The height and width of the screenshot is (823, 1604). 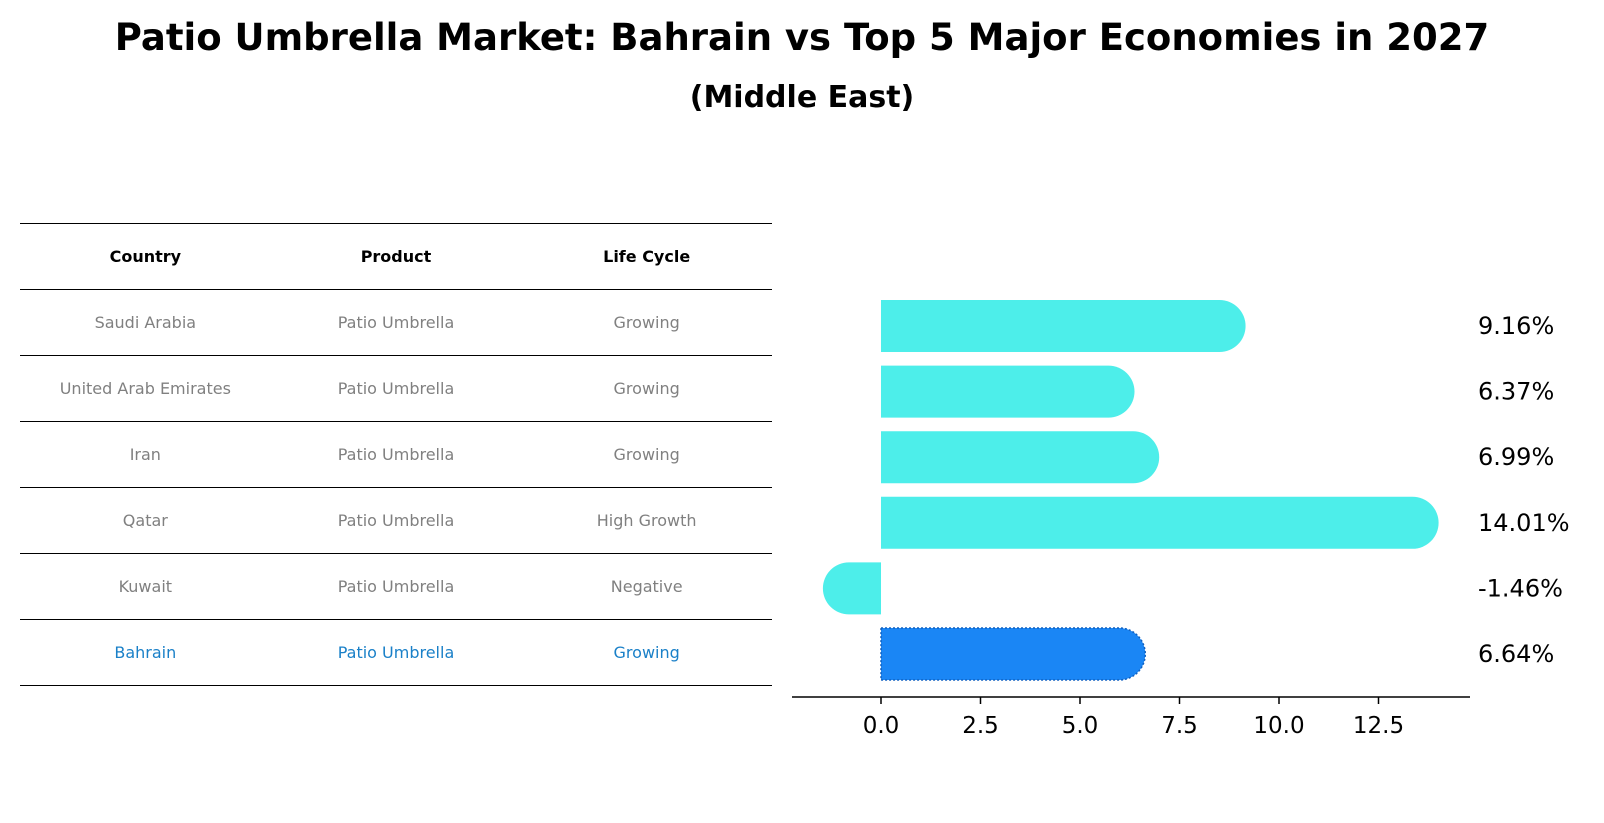 I want to click on bar-qatar, so click(x=1160, y=522).